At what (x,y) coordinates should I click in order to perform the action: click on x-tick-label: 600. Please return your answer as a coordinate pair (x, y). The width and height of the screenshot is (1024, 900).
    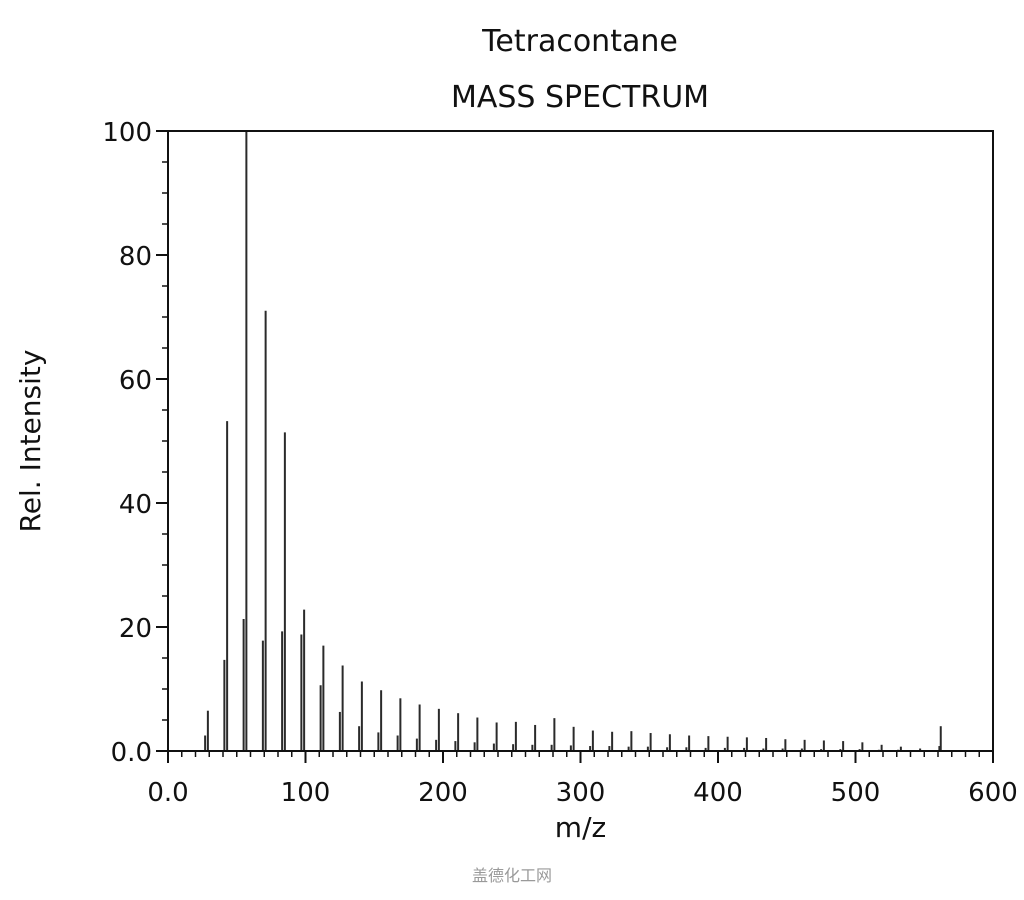
    Looking at the image, I should click on (993, 793).